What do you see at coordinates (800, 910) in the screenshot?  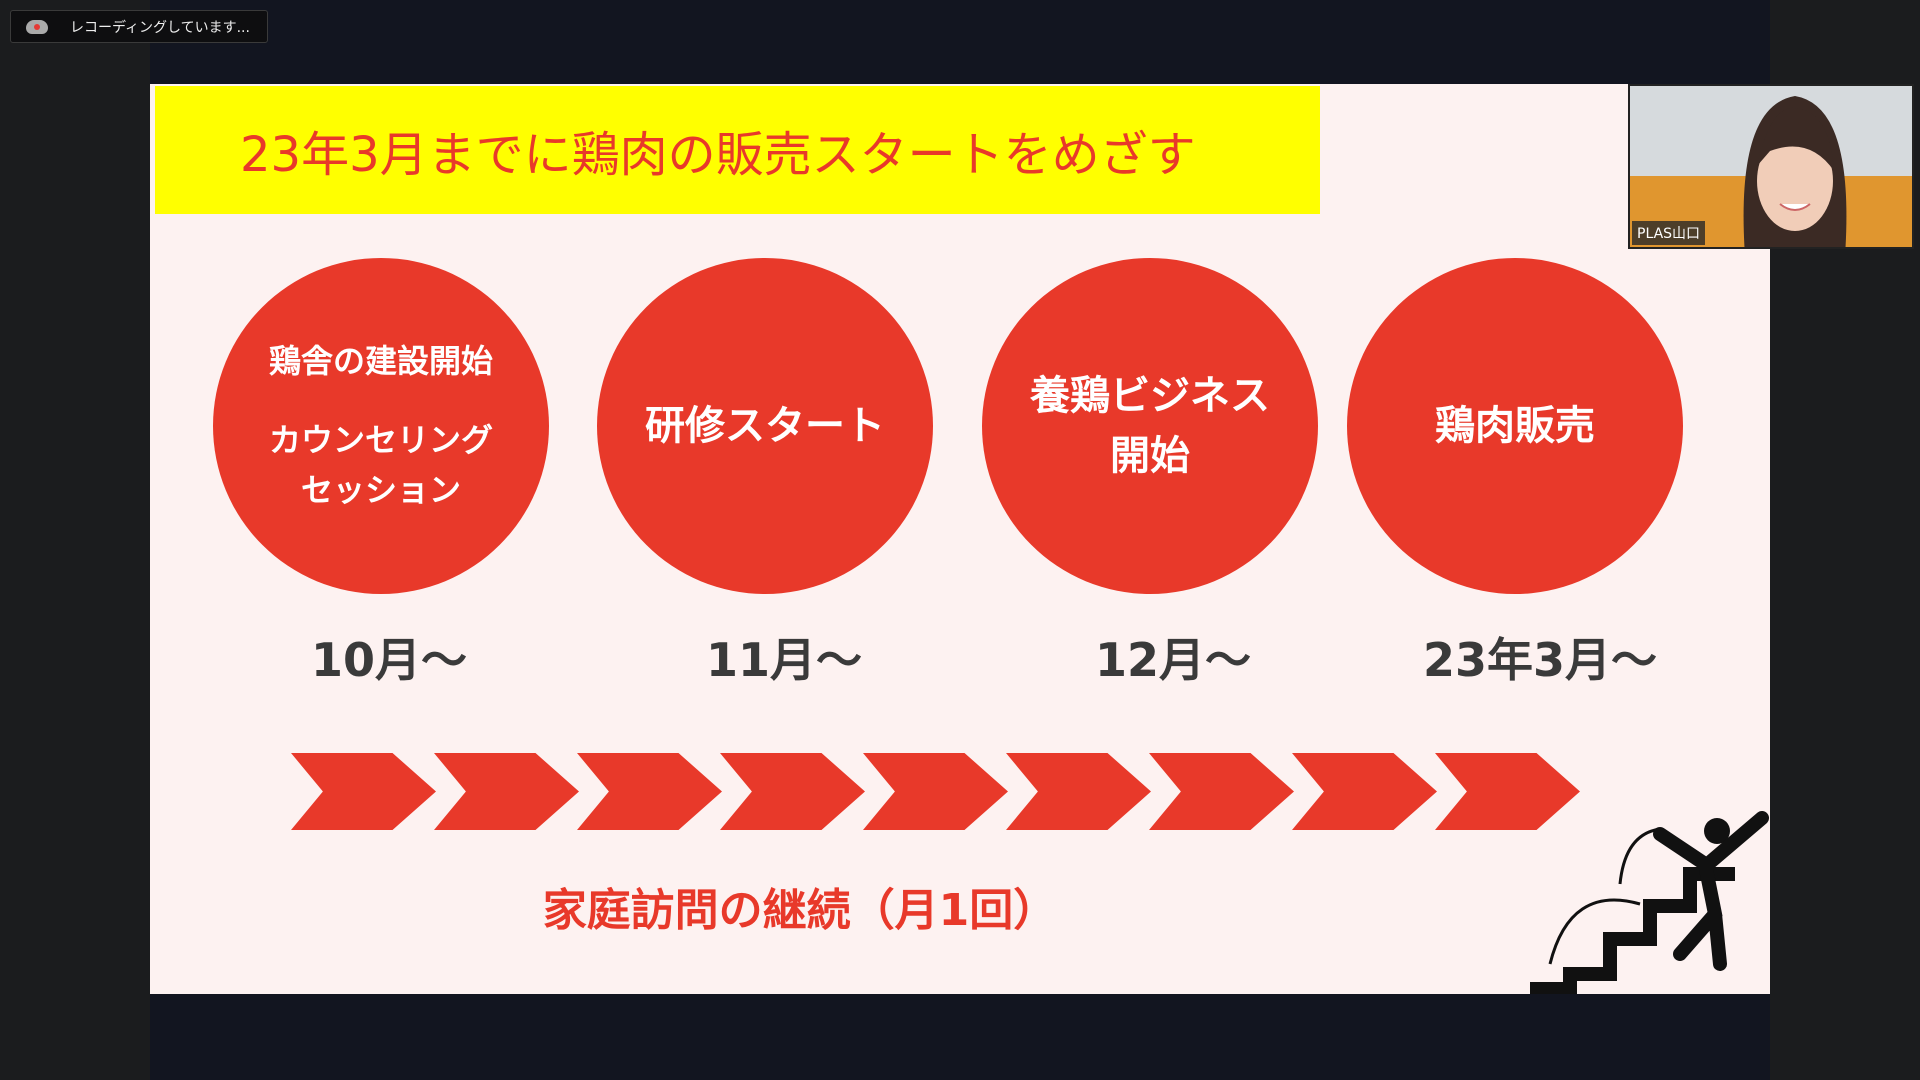 I see `footer-label: 家庭訪問の継続（月1回）` at bounding box center [800, 910].